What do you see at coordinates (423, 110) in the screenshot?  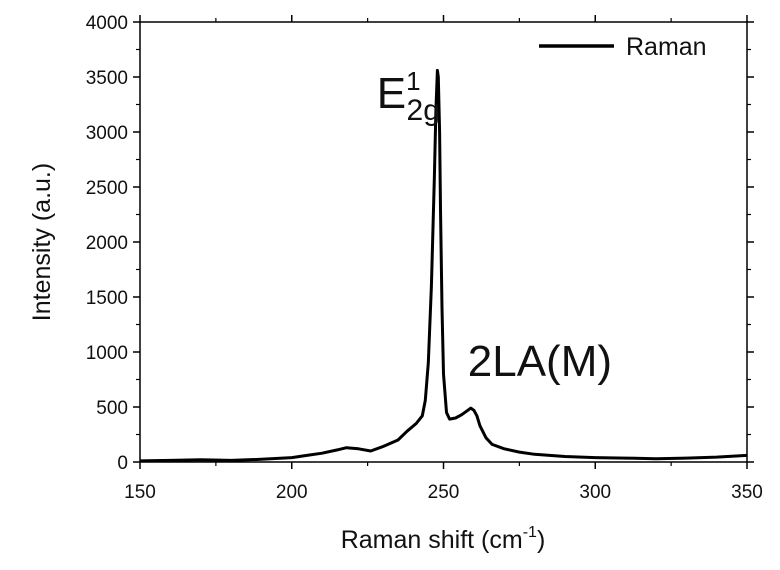 I see `annotation-e2g-sub: 2g` at bounding box center [423, 110].